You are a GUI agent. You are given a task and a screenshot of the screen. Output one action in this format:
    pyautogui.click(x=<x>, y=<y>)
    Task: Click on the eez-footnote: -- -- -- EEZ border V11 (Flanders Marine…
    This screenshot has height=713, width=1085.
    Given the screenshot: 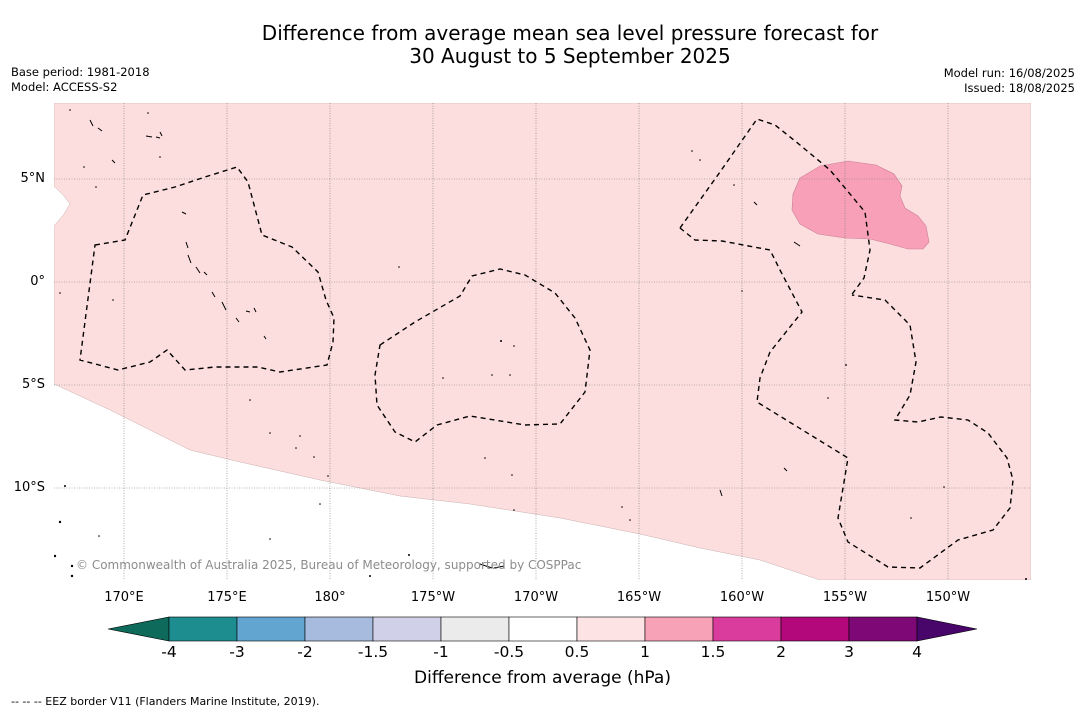 What is the action you would take?
    pyautogui.click(x=165, y=701)
    